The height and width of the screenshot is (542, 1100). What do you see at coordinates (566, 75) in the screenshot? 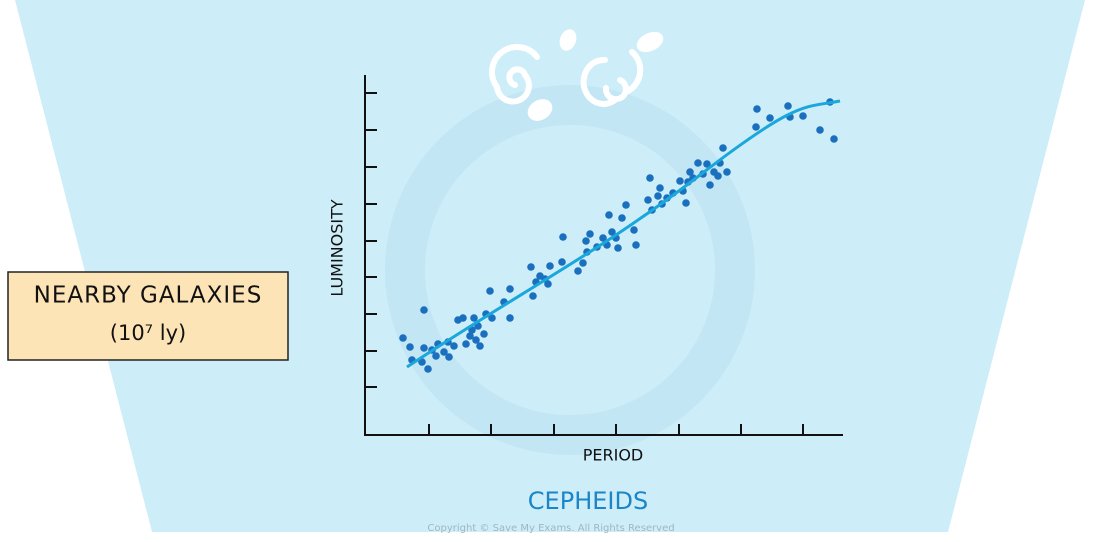
I see `galaxy-icons` at bounding box center [566, 75].